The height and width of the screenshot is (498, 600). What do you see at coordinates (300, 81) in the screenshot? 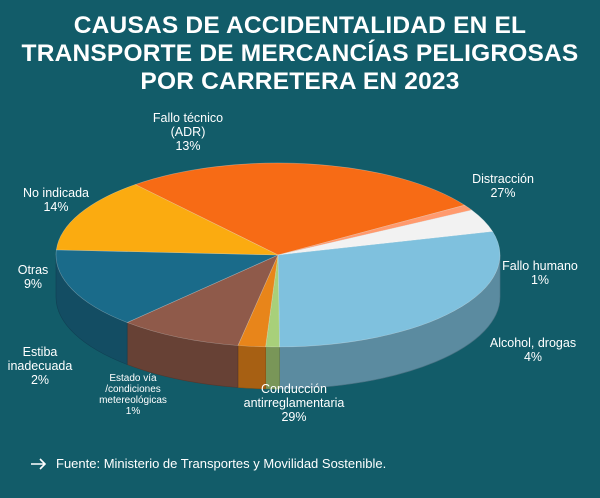
I see `title-line-3: POR CARRETERA EN 2023` at bounding box center [300, 81].